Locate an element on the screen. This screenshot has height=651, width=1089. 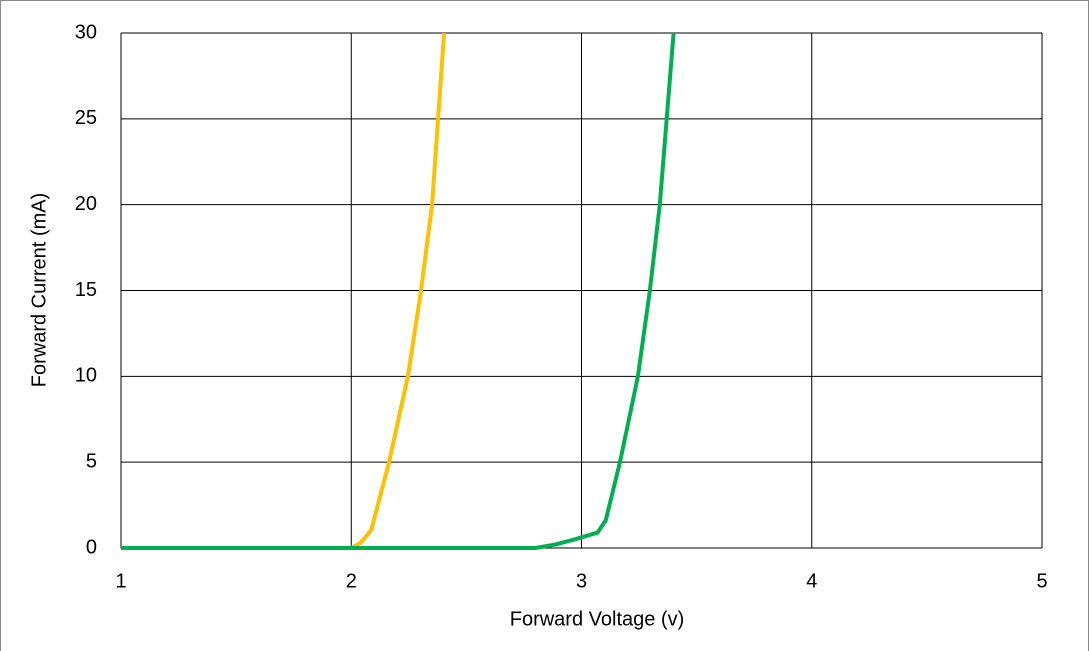
x-axis-label: Forward Voltage (v) is located at coordinates (597, 619).